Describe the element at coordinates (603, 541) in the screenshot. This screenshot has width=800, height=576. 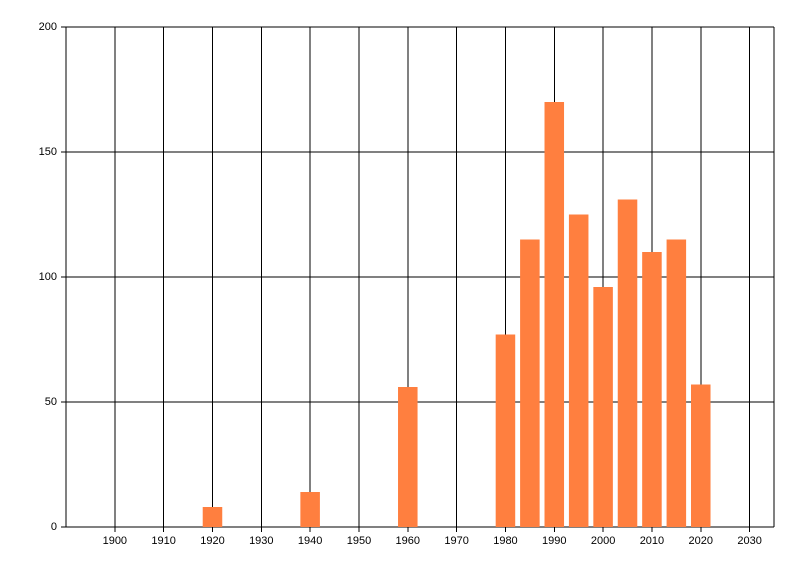
I see `x-tick-label: 2000` at that location.